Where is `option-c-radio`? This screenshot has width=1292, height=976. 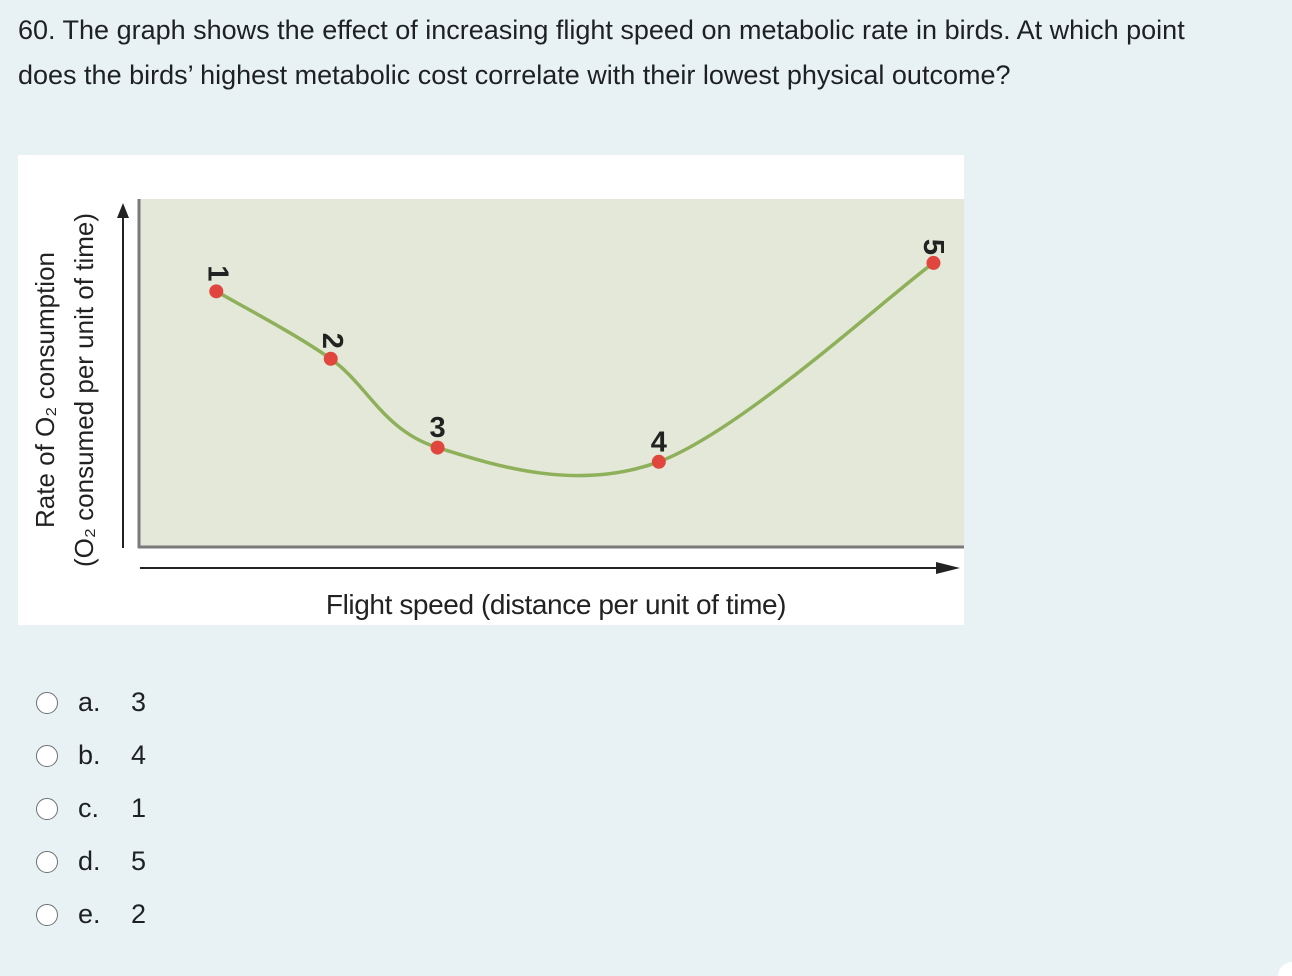 option-c-radio is located at coordinates (47, 808).